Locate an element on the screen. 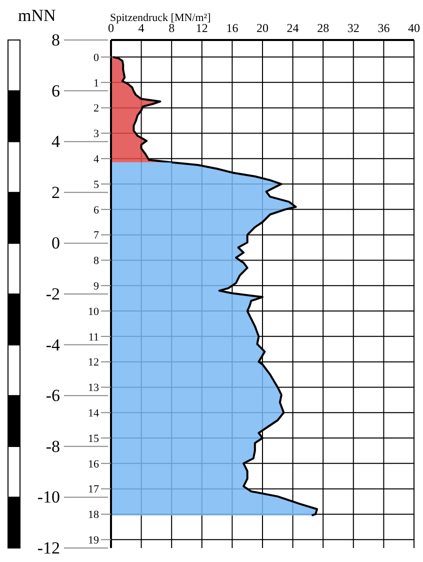 Image resolution: width=423 pixels, height=562 pixels. x-tick-label: 20 is located at coordinates (262, 28).